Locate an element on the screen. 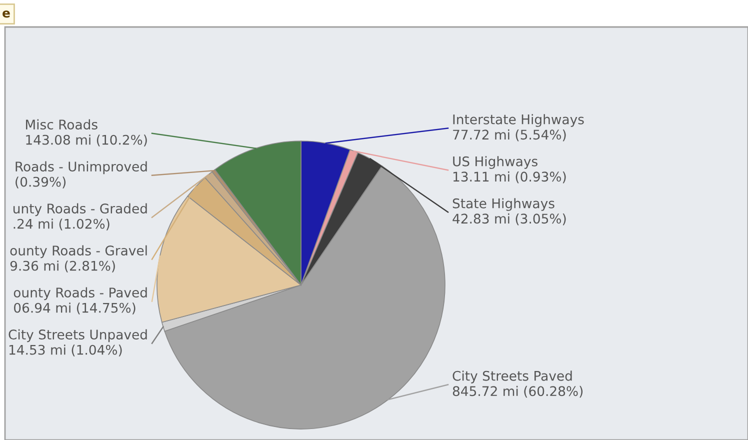  text: e is located at coordinates (6, 14).